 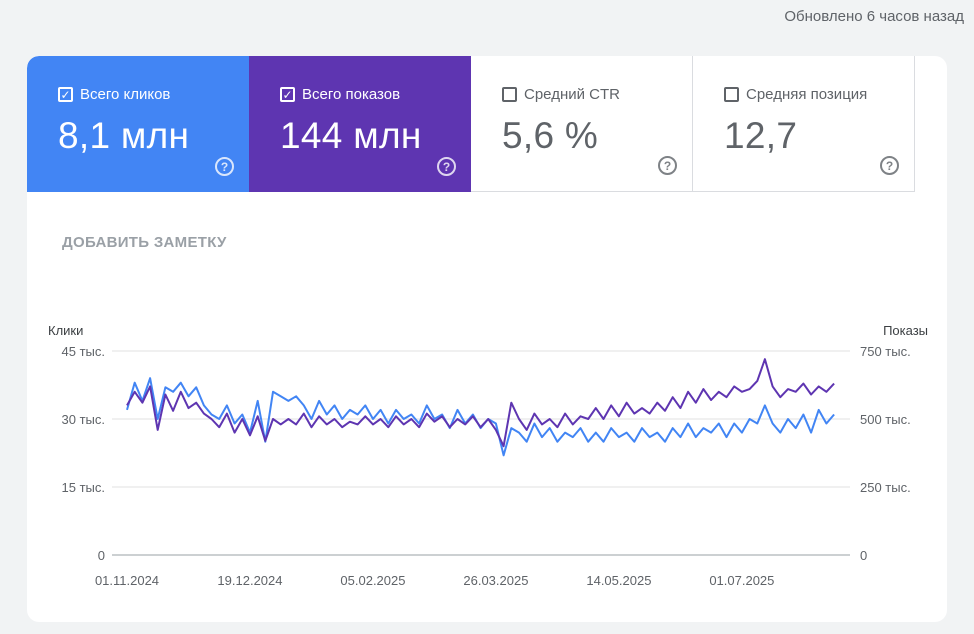 I want to click on y-tick-left: 30 тыс., so click(x=83, y=419).